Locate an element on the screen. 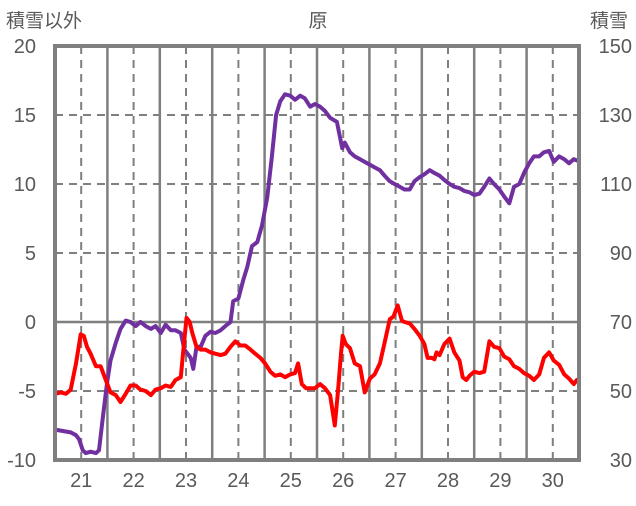  right-tick-label: 130 is located at coordinates (615, 116).